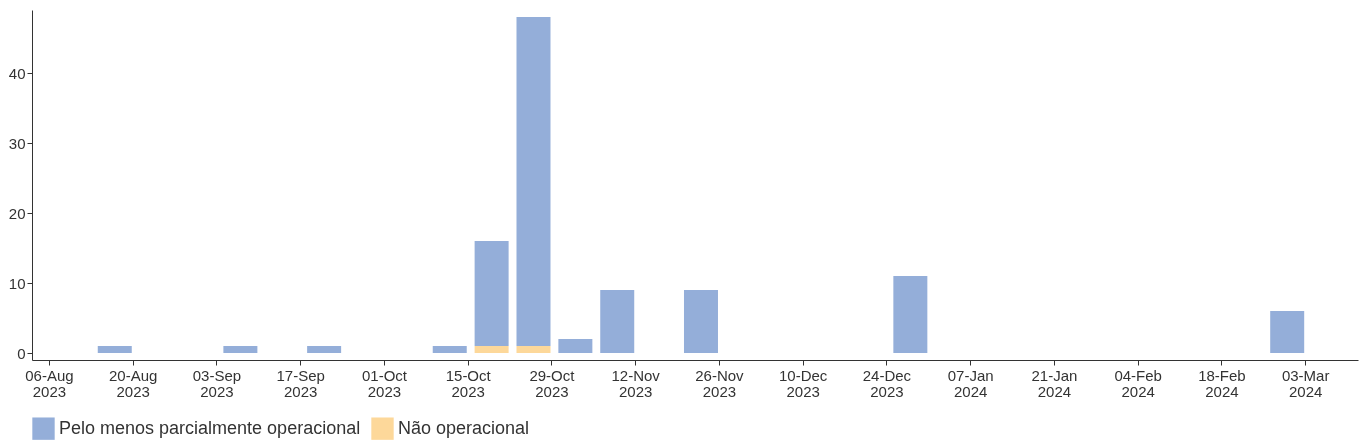 This screenshot has height=448, width=1364. I want to click on legend-label: Não operacional, so click(464, 427).